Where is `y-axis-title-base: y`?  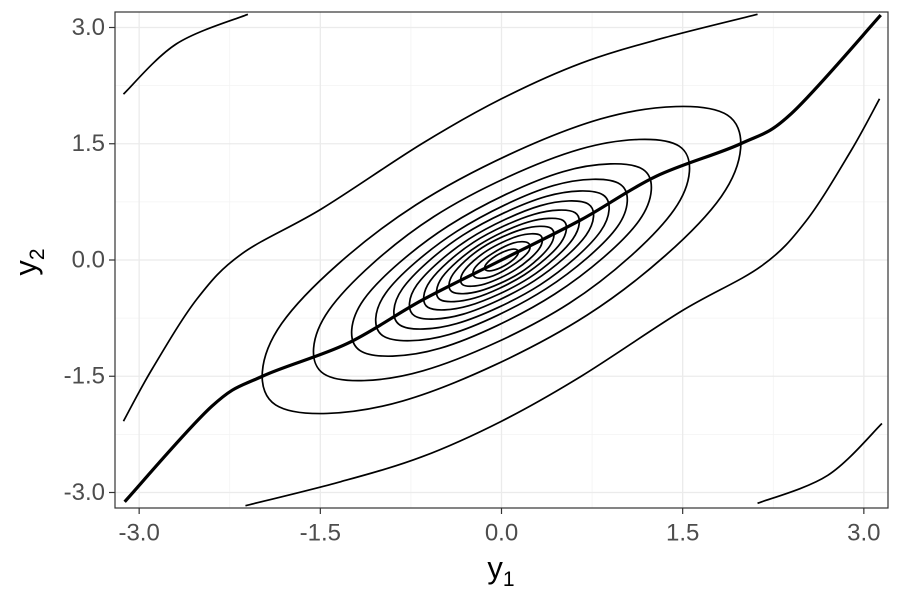 y-axis-title-base: y is located at coordinates (25, 268).